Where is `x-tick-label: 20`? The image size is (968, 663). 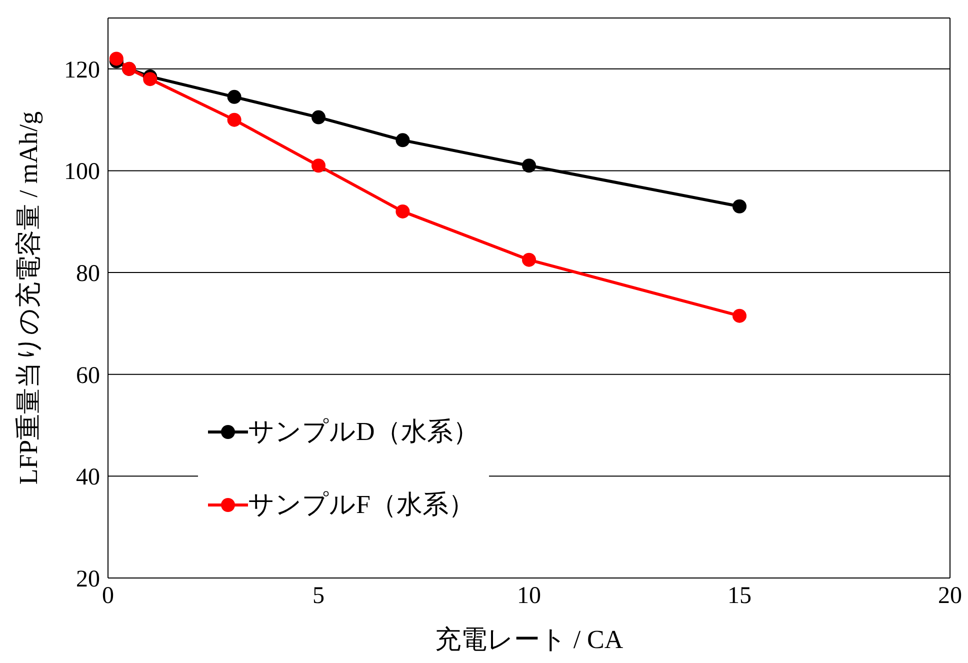 x-tick-label: 20 is located at coordinates (950, 596).